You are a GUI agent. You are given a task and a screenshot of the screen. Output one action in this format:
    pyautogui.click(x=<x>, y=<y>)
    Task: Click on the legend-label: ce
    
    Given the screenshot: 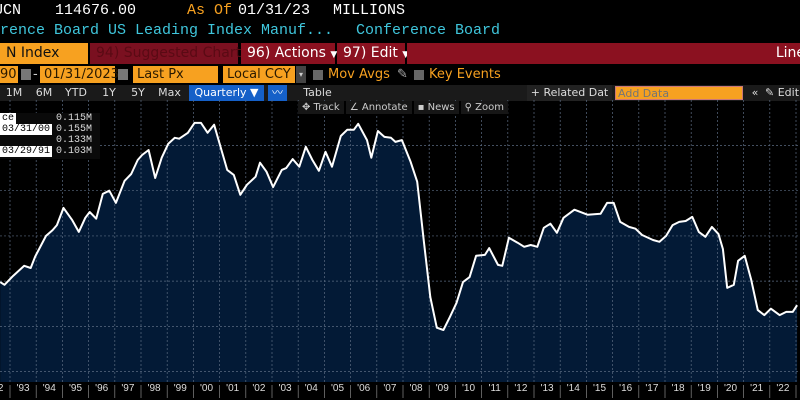 What is the action you would take?
    pyautogui.click(x=8, y=118)
    